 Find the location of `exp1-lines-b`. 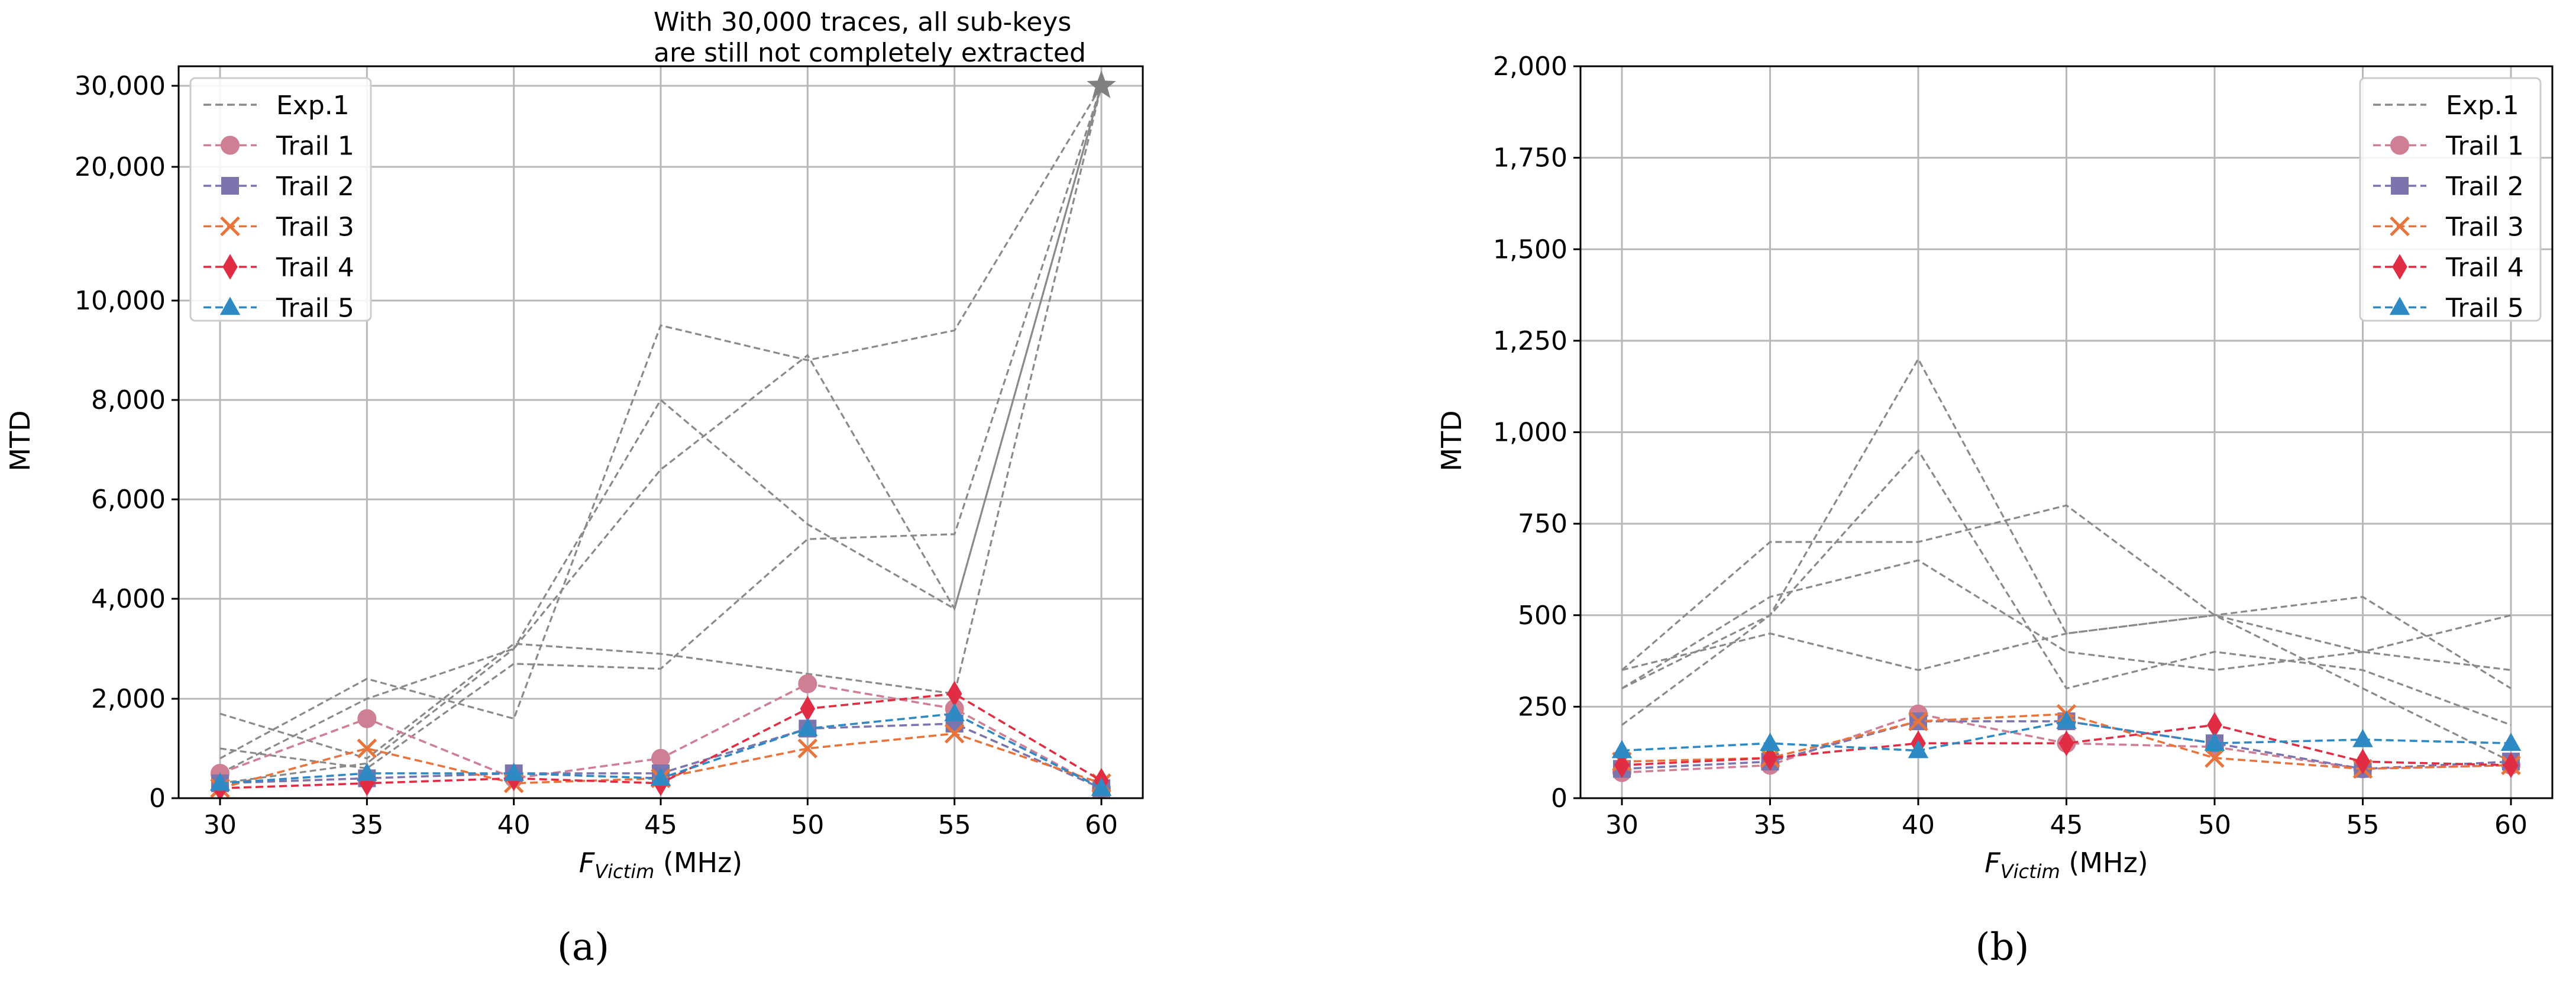

exp1-lines-b is located at coordinates (2066, 560).